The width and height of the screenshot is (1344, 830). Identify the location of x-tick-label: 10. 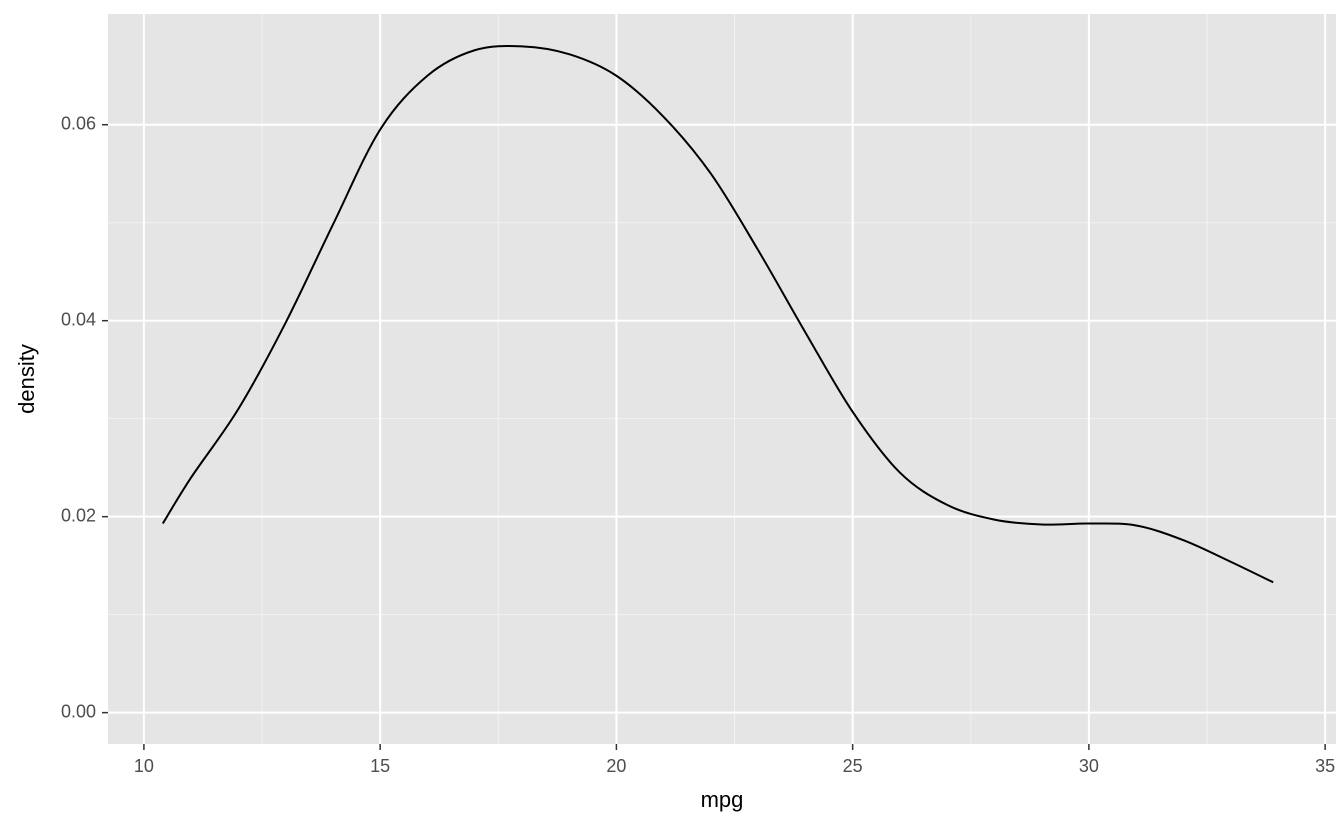
(144, 766).